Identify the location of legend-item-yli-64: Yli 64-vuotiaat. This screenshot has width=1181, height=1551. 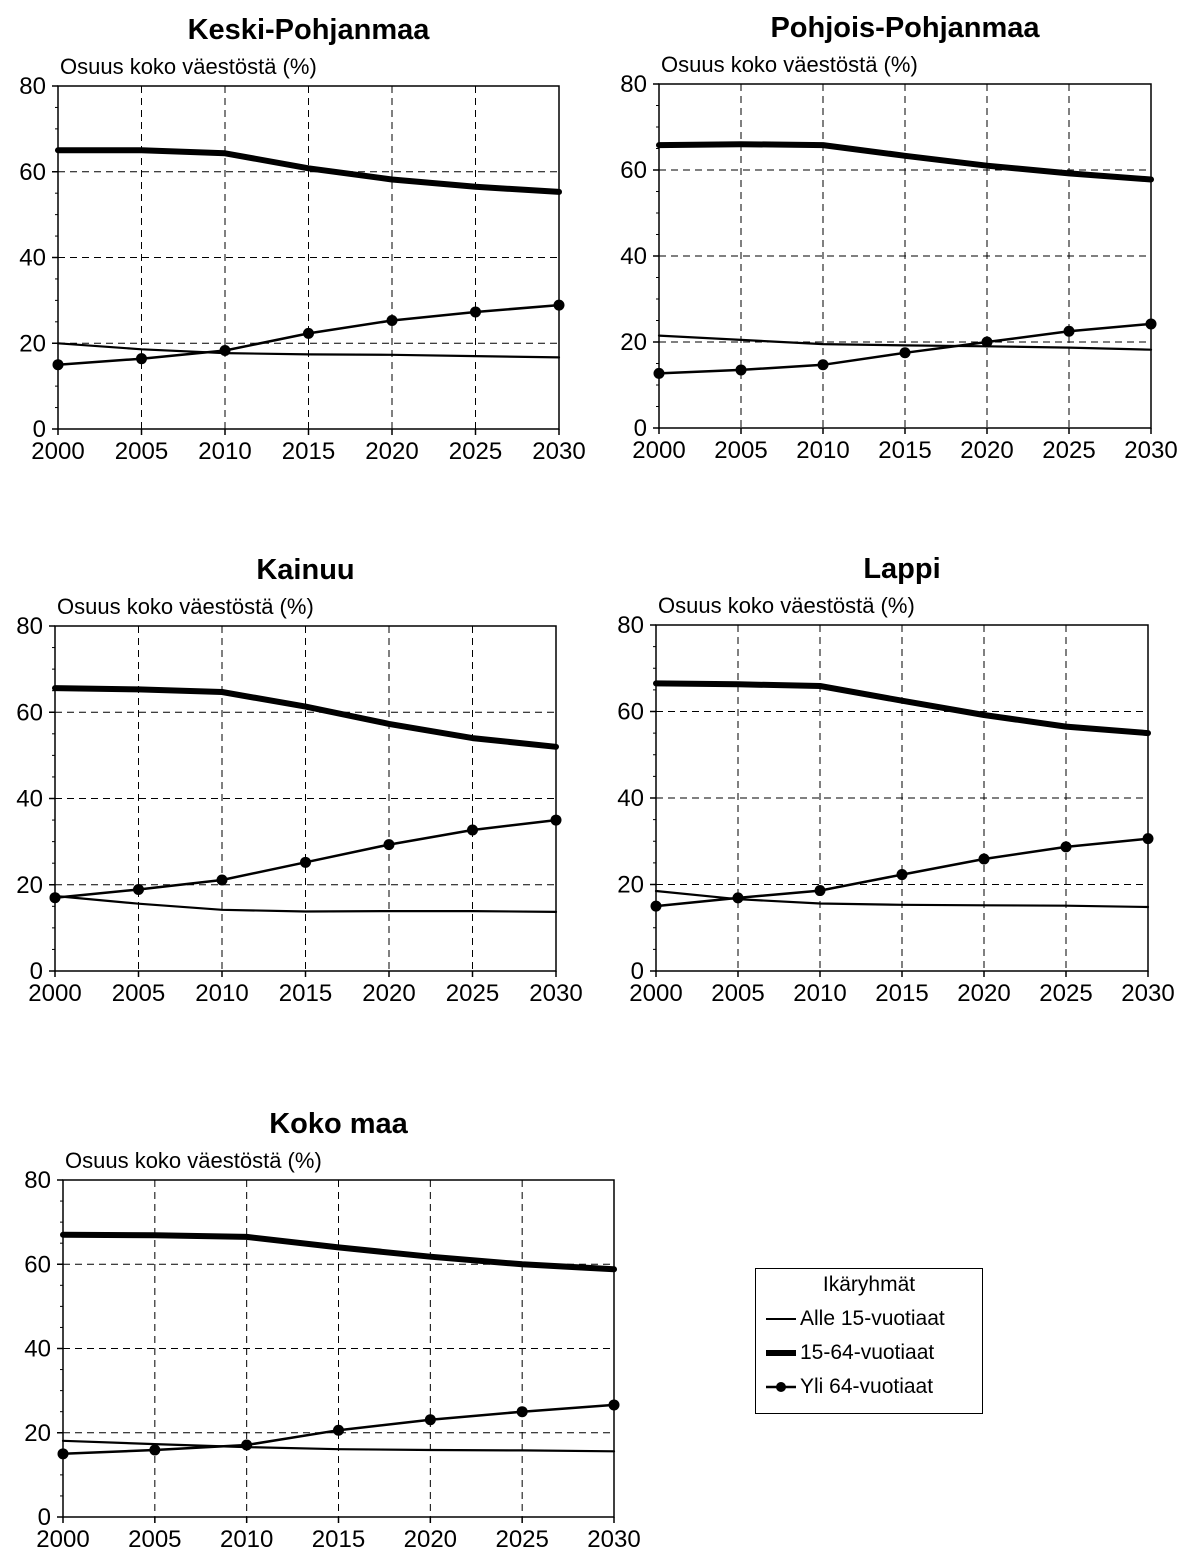
(871, 1387).